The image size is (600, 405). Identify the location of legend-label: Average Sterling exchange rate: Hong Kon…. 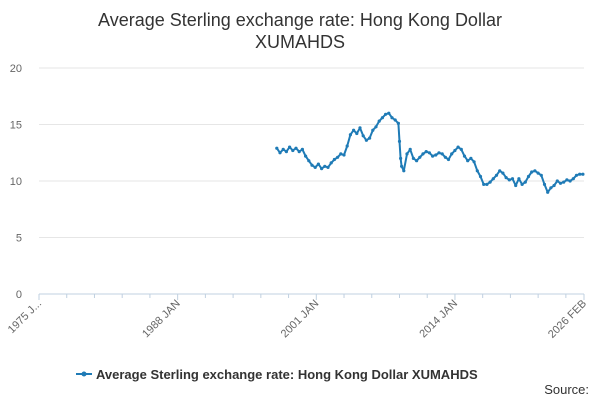
(287, 374).